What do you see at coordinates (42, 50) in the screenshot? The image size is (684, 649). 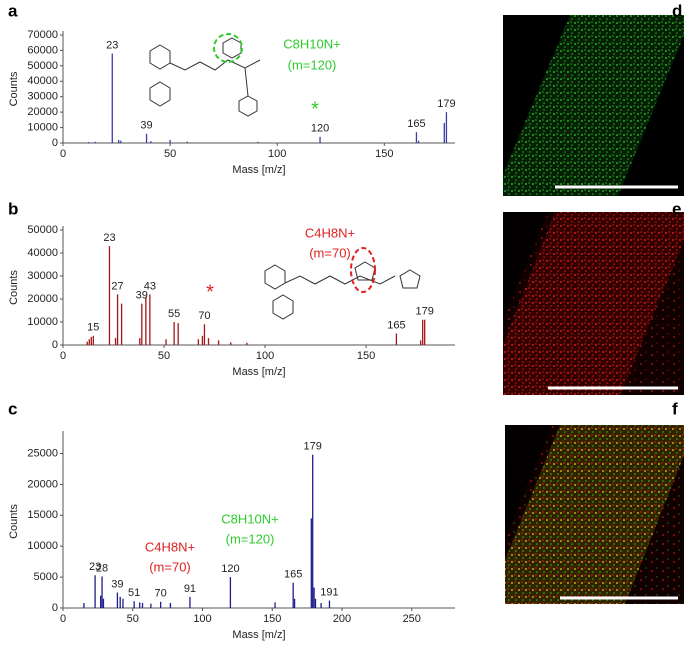 I see `y-tick-label: 60000` at bounding box center [42, 50].